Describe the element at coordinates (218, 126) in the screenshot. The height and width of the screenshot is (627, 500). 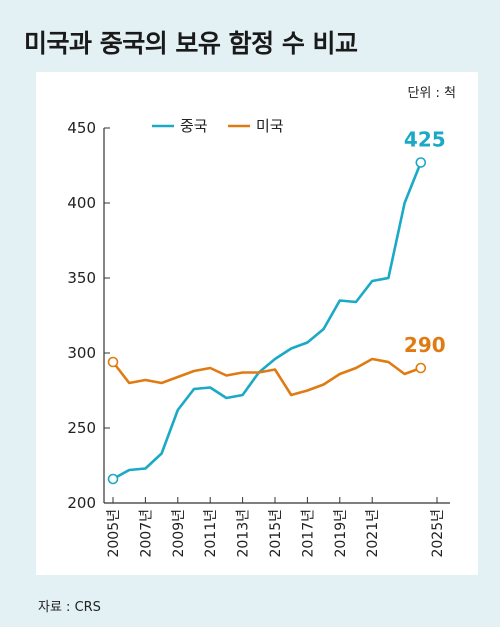
I see `legend: 중국 미국` at that location.